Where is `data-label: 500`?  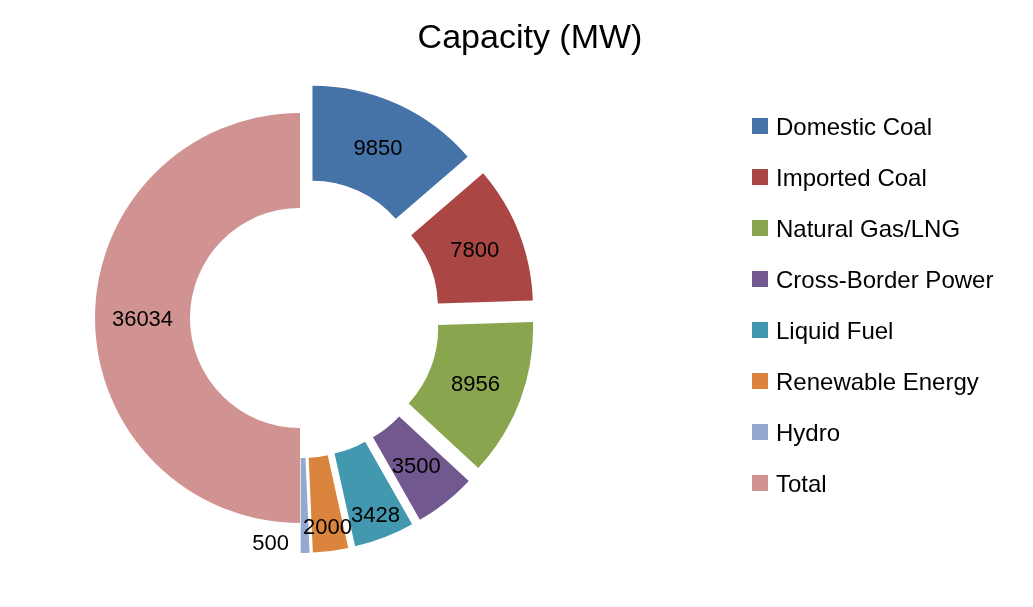
data-label: 500 is located at coordinates (270, 542).